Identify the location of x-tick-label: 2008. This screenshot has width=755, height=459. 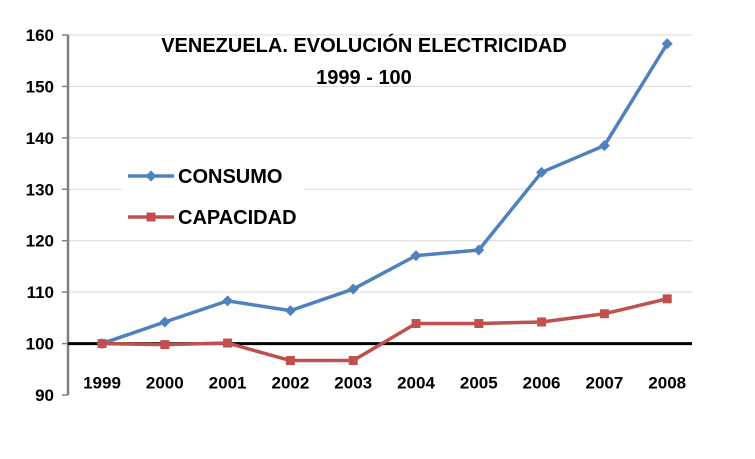
(667, 383).